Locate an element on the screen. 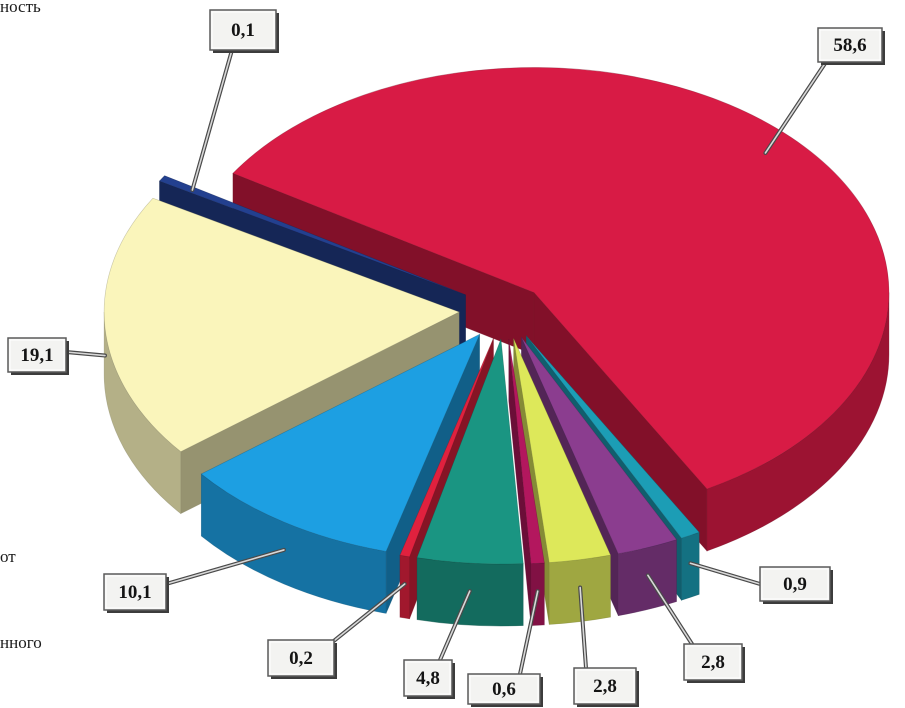 The image size is (905, 708). value-label-text: 10,1 is located at coordinates (134, 592).